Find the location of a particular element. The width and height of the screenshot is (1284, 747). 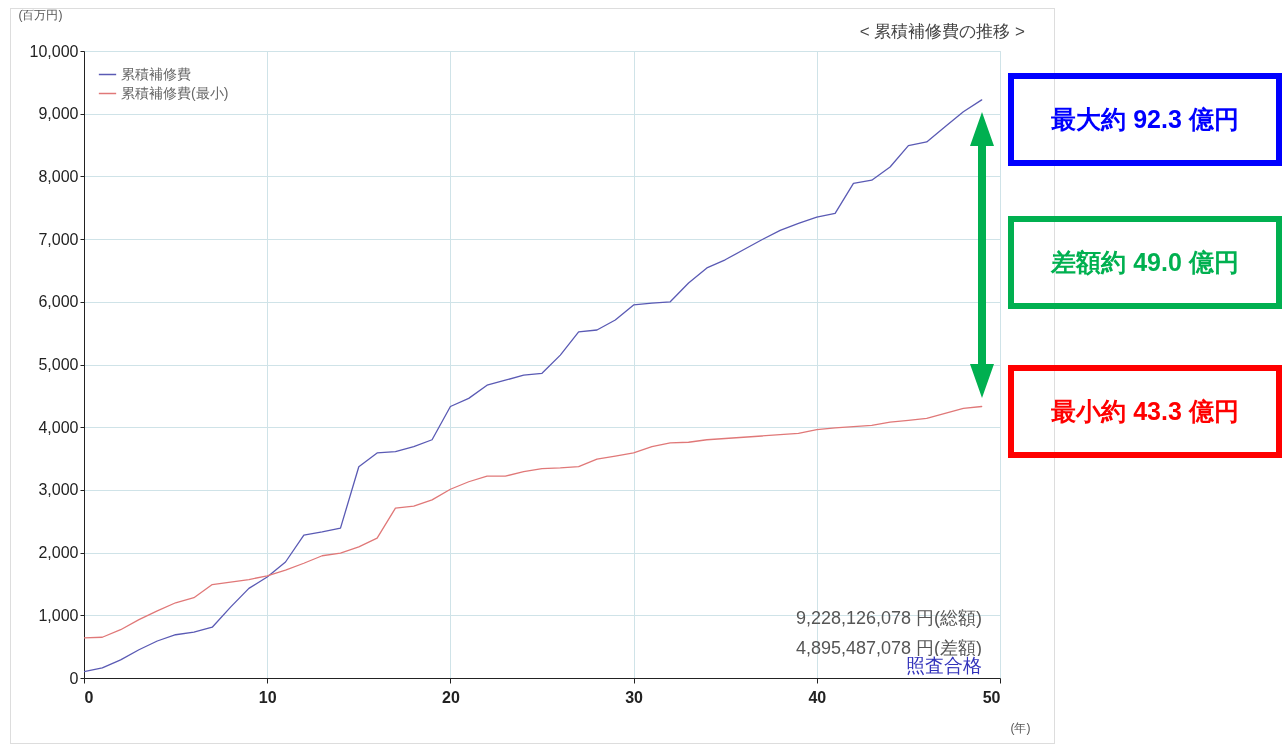

chart-title: < 累積補修費の推移 > is located at coordinates (942, 32).